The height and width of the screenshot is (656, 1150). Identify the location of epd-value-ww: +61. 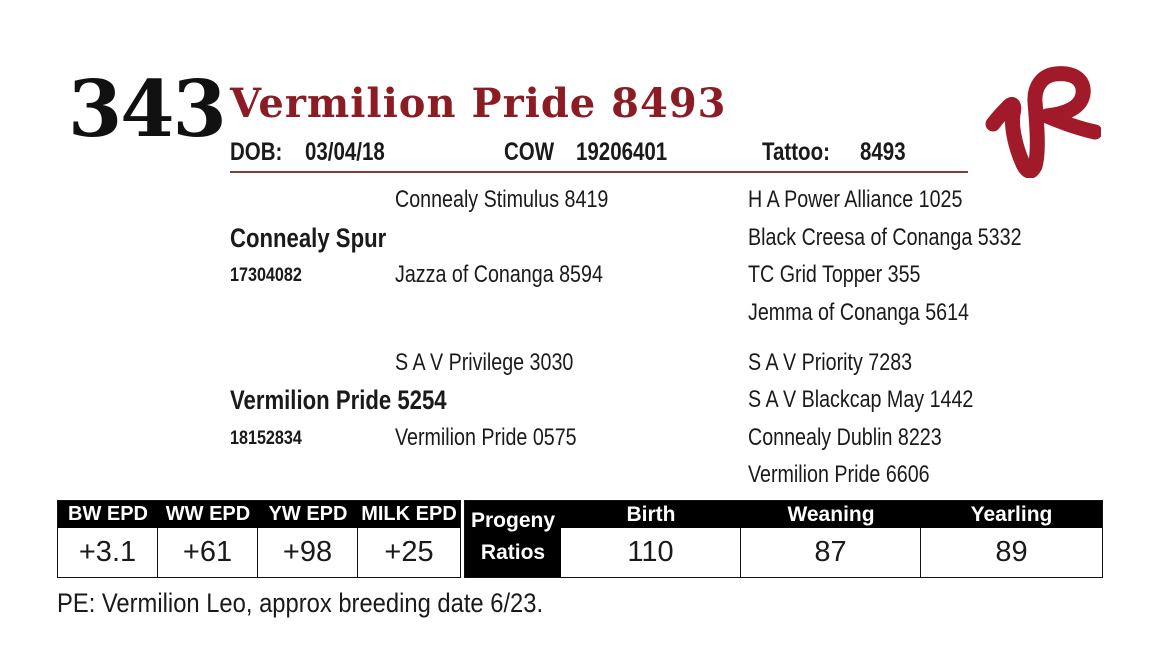
(208, 552).